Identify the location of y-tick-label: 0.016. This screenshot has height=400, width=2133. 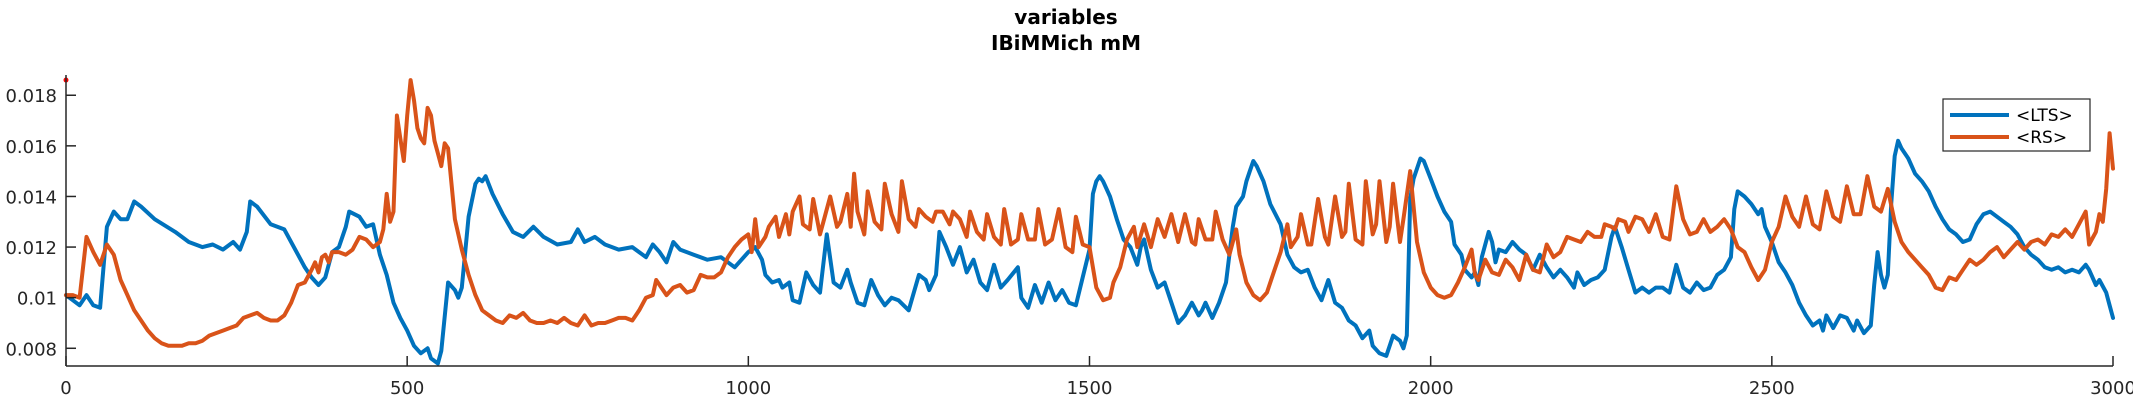
(31, 147).